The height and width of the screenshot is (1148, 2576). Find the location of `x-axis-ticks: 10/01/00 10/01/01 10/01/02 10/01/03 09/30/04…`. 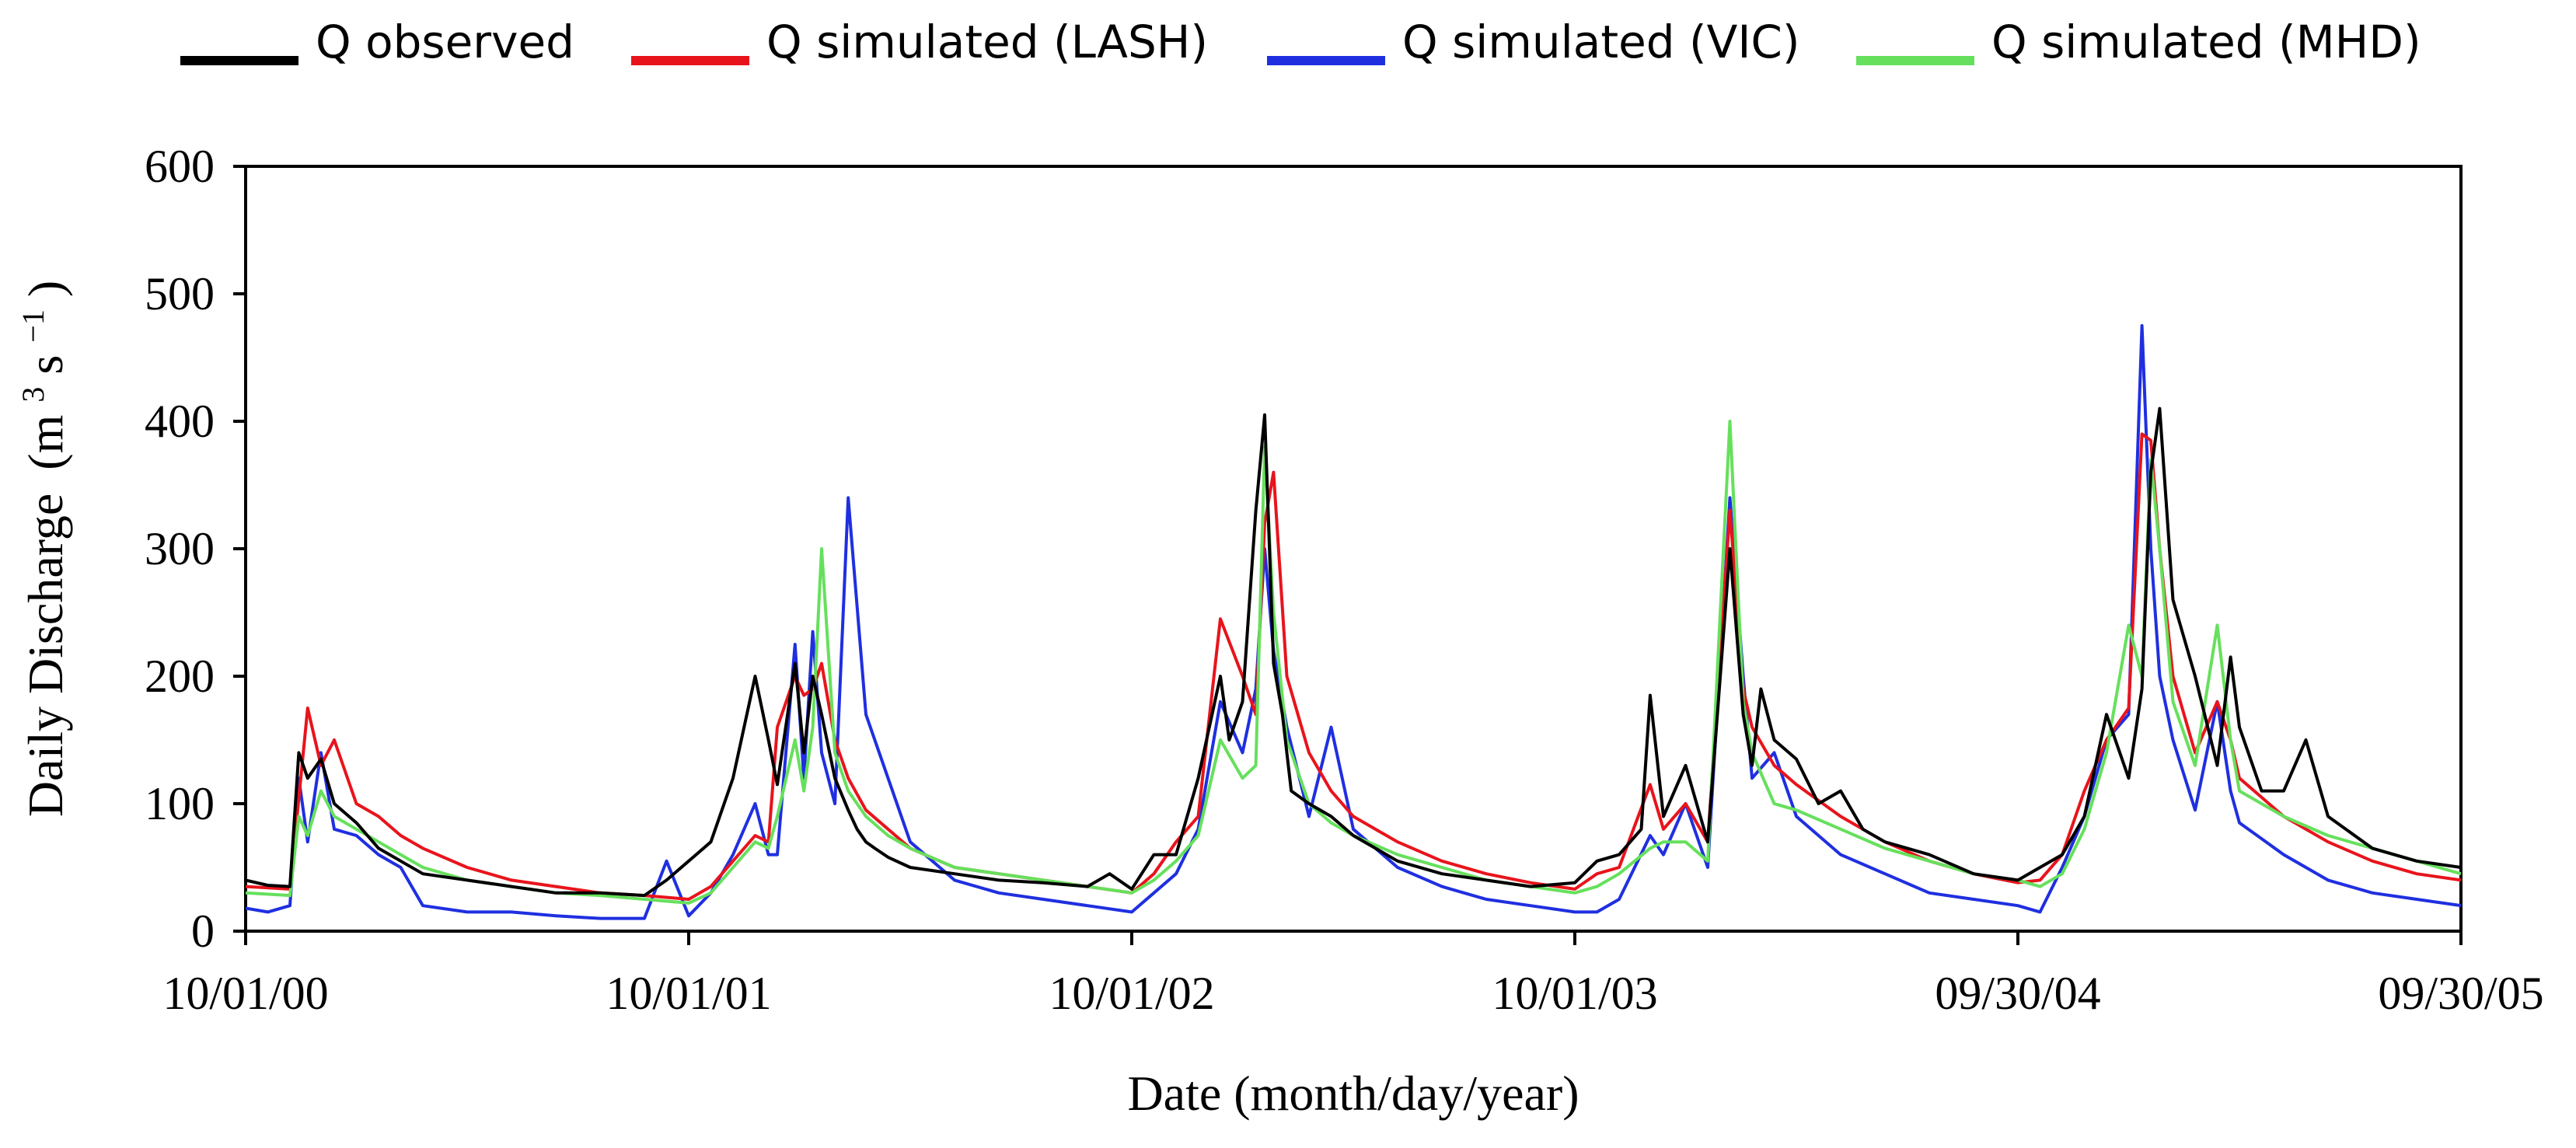

x-axis-ticks: 10/01/00 10/01/01 10/01/02 10/01/03 09/30/04… is located at coordinates (1353, 975).